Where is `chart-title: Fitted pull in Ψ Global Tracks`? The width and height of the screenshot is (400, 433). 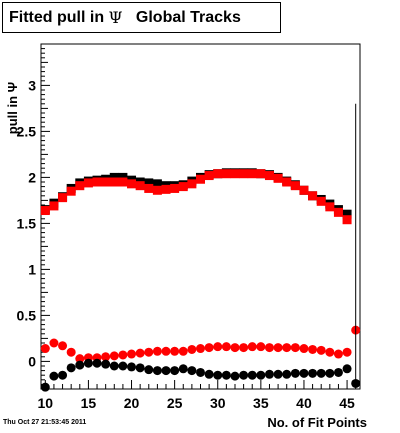
chart-title: Fitted pull in Ψ Global Tracks is located at coordinates (141, 17).